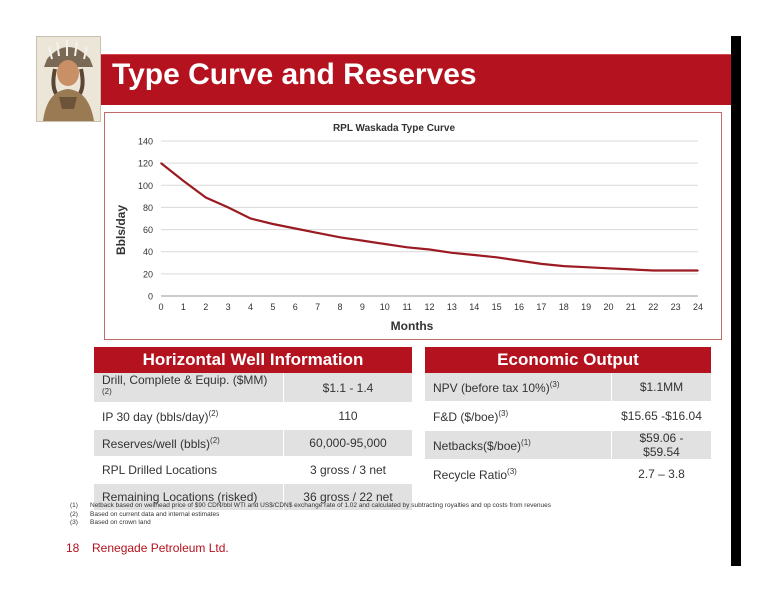 This screenshot has height=600, width=776. Describe the element at coordinates (148, 208) in the screenshot. I see `y-tick-label: 80` at that location.